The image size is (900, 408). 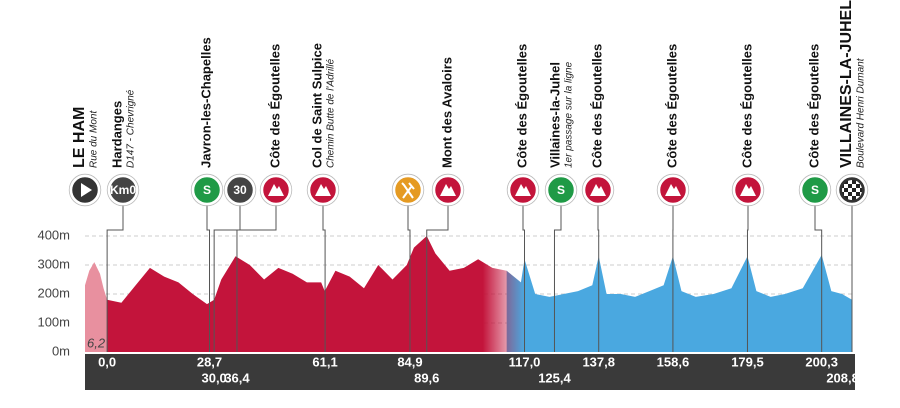 I want to click on km-label: 208,8km, so click(x=851, y=377).